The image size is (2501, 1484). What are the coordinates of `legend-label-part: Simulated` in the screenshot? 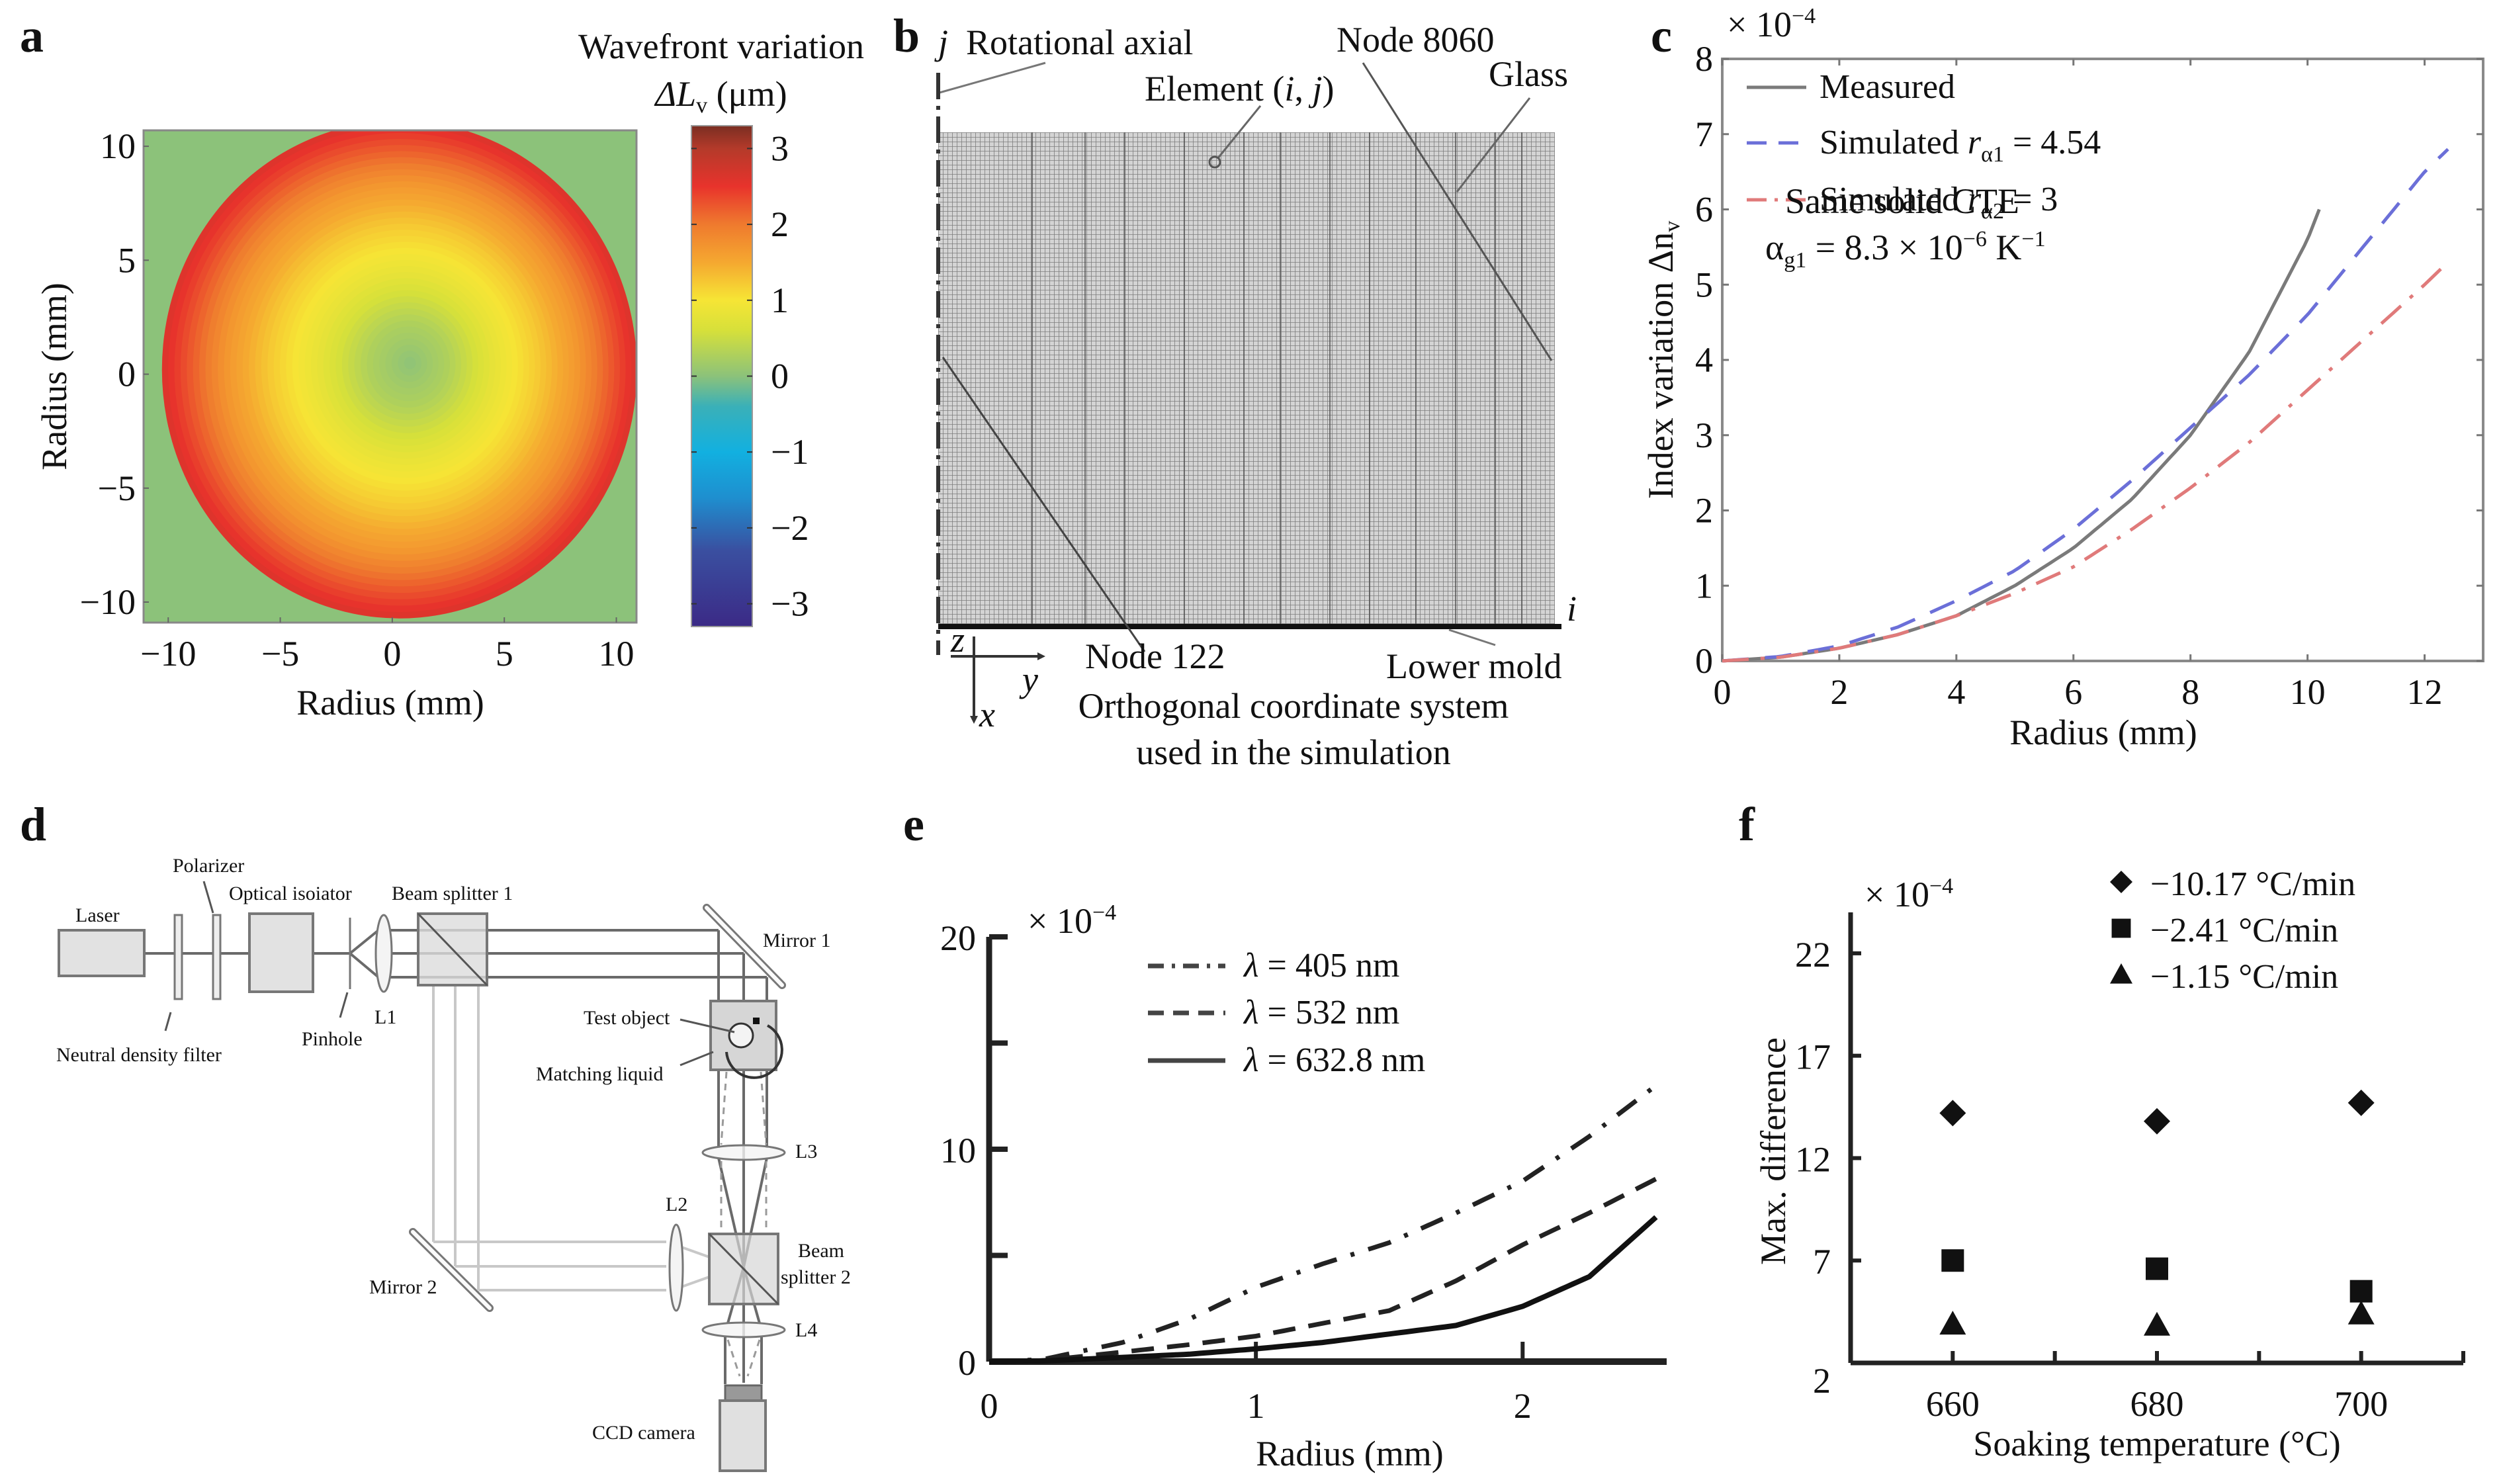 It's located at (1894, 199).